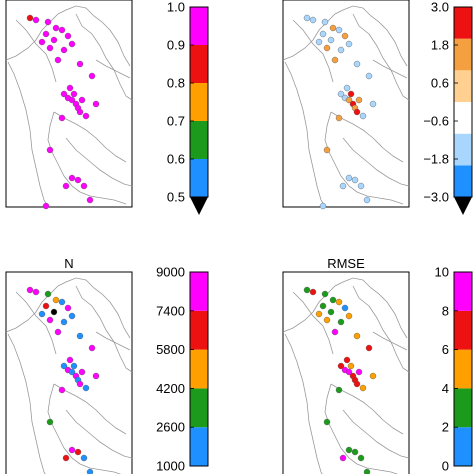  I want to click on panel-title-rmse: RMSE, so click(346, 263).